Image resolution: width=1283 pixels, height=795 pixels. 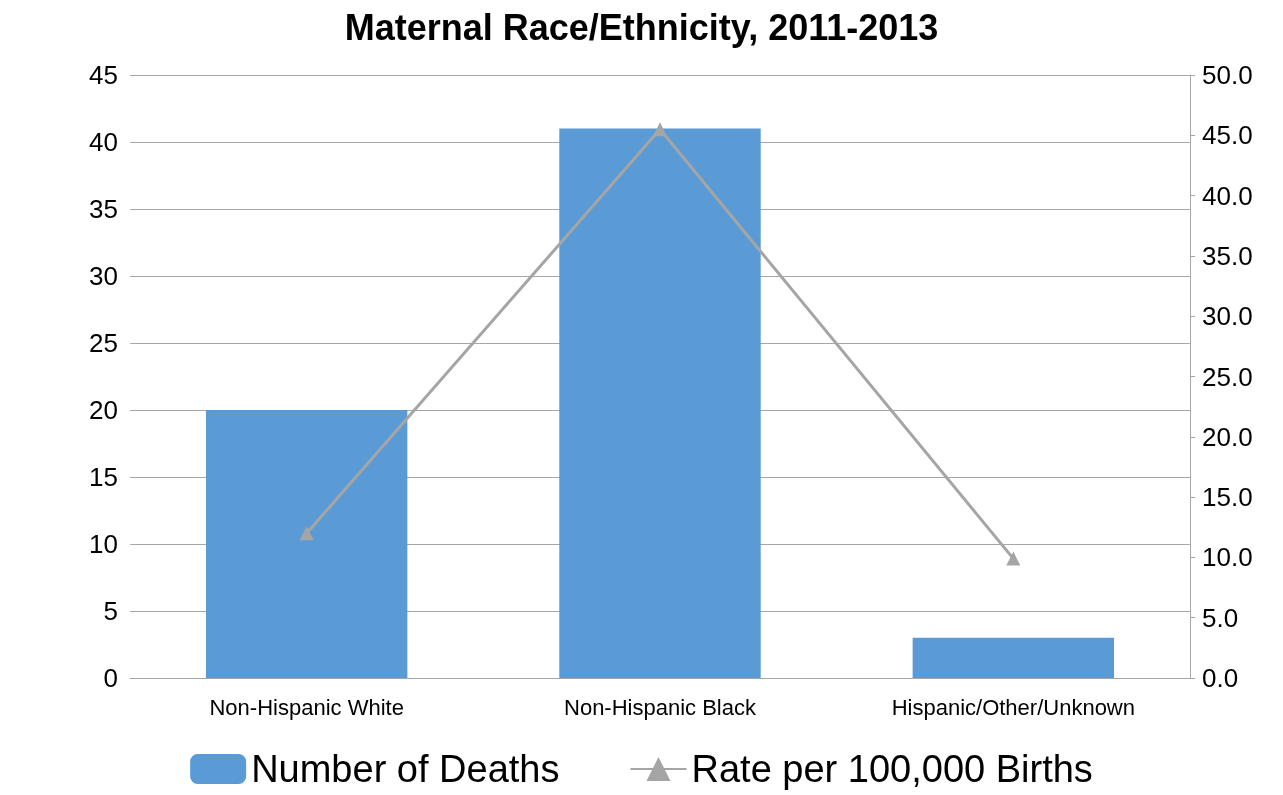 What do you see at coordinates (306, 707) in the screenshot?
I see `x-tick-label: Non-Hispanic White` at bounding box center [306, 707].